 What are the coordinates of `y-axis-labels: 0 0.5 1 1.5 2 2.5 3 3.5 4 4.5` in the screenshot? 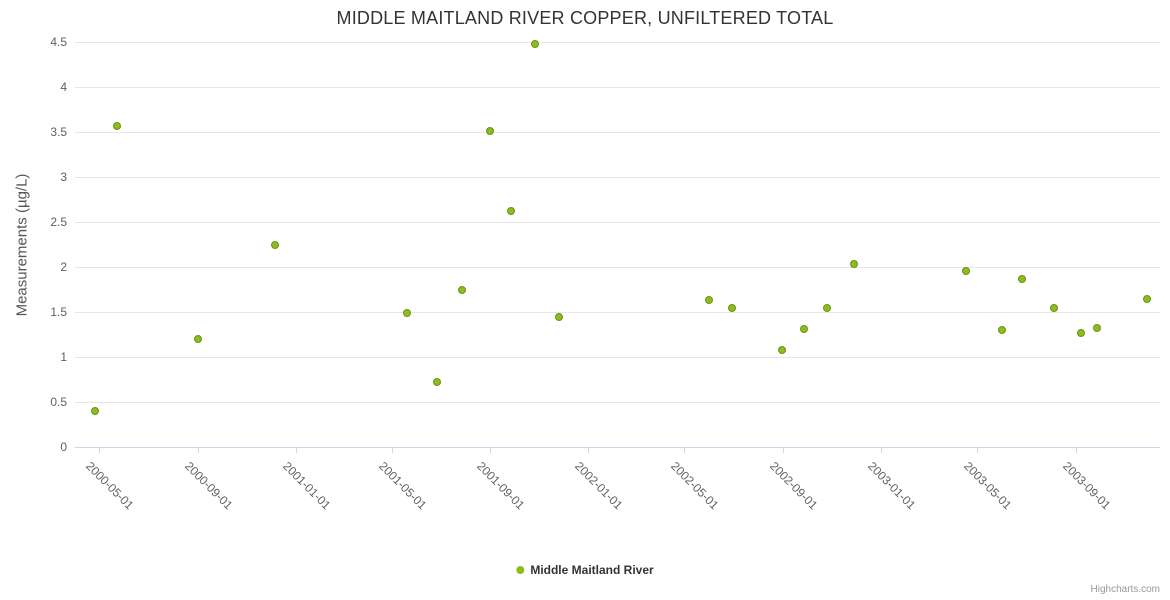 It's located at (33, 244).